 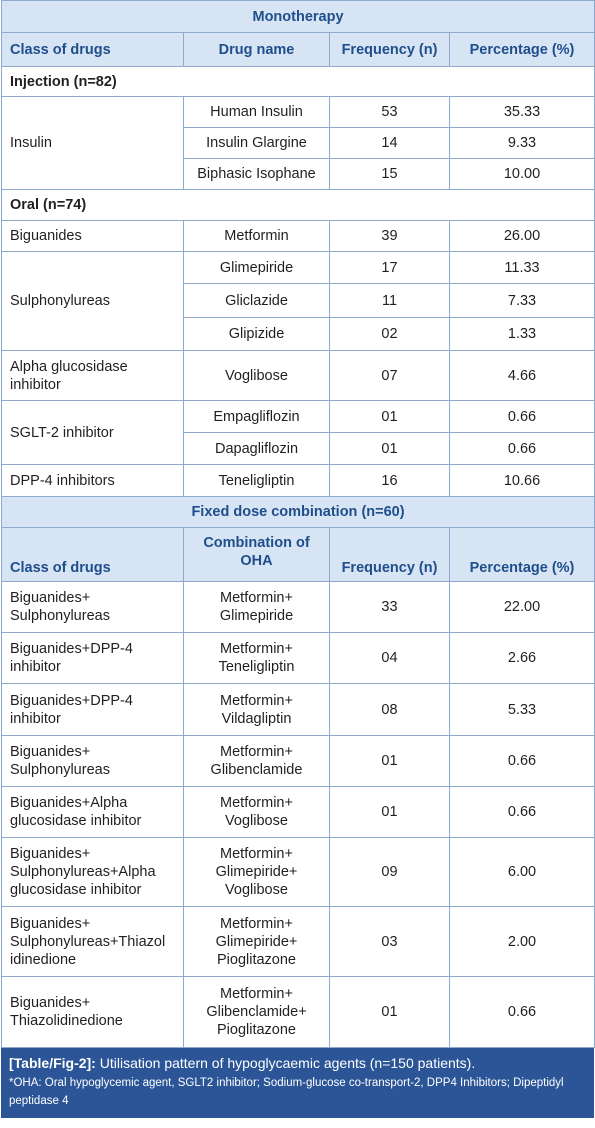 What do you see at coordinates (256, 375) in the screenshot?
I see `drug-cell: Voglibose` at bounding box center [256, 375].